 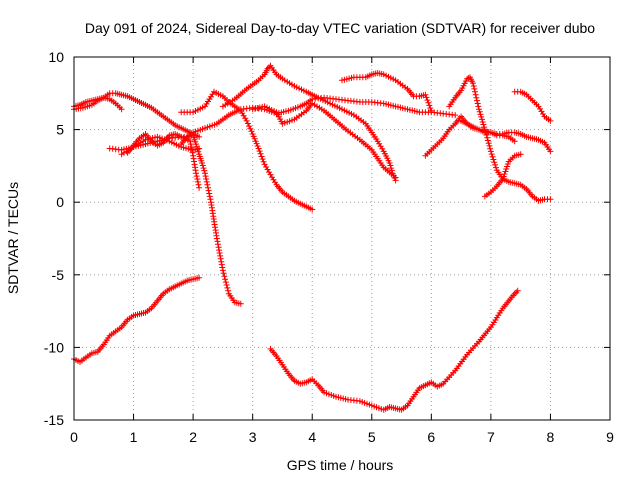 What do you see at coordinates (134, 437) in the screenshot?
I see `x-tick-label: 1` at bounding box center [134, 437].